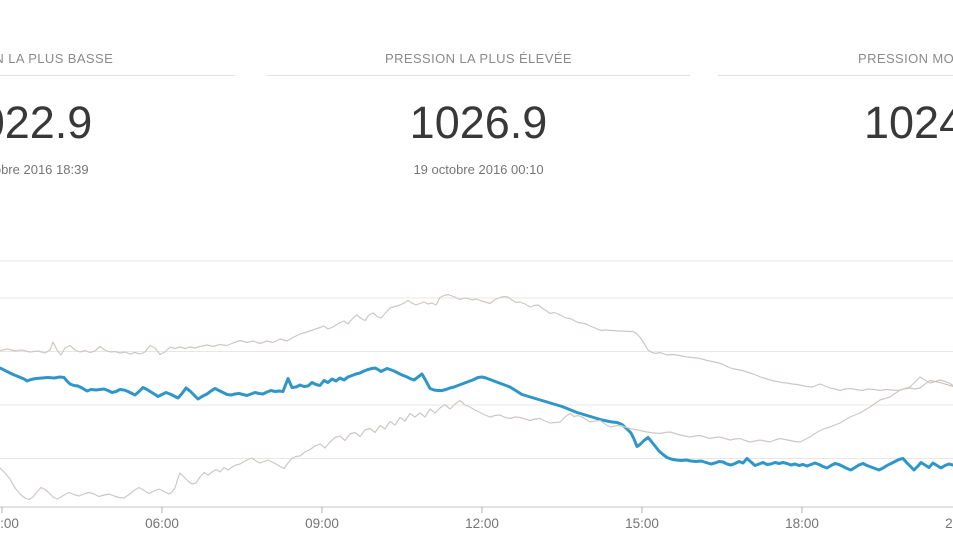  Describe the element at coordinates (9, 523) in the screenshot. I see `x-axis-label: 03:00` at that location.